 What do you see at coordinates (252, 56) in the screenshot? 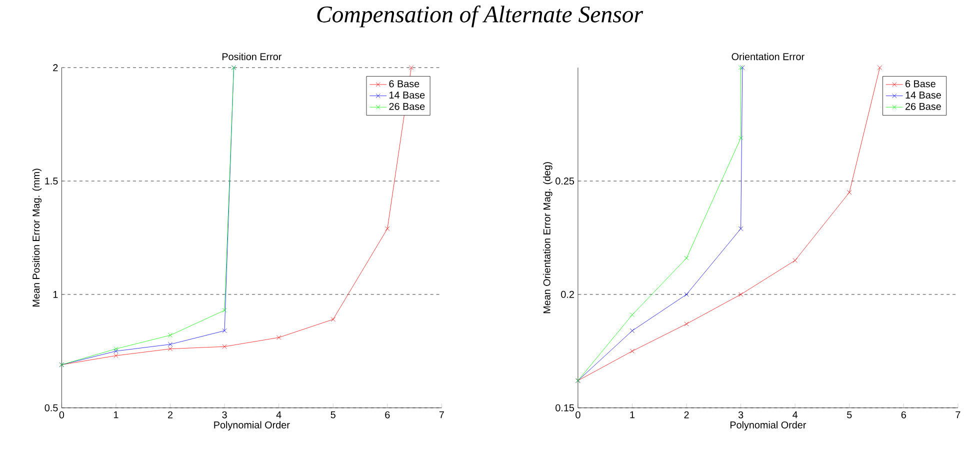
I see `chart-title: Position Error` at bounding box center [252, 56].